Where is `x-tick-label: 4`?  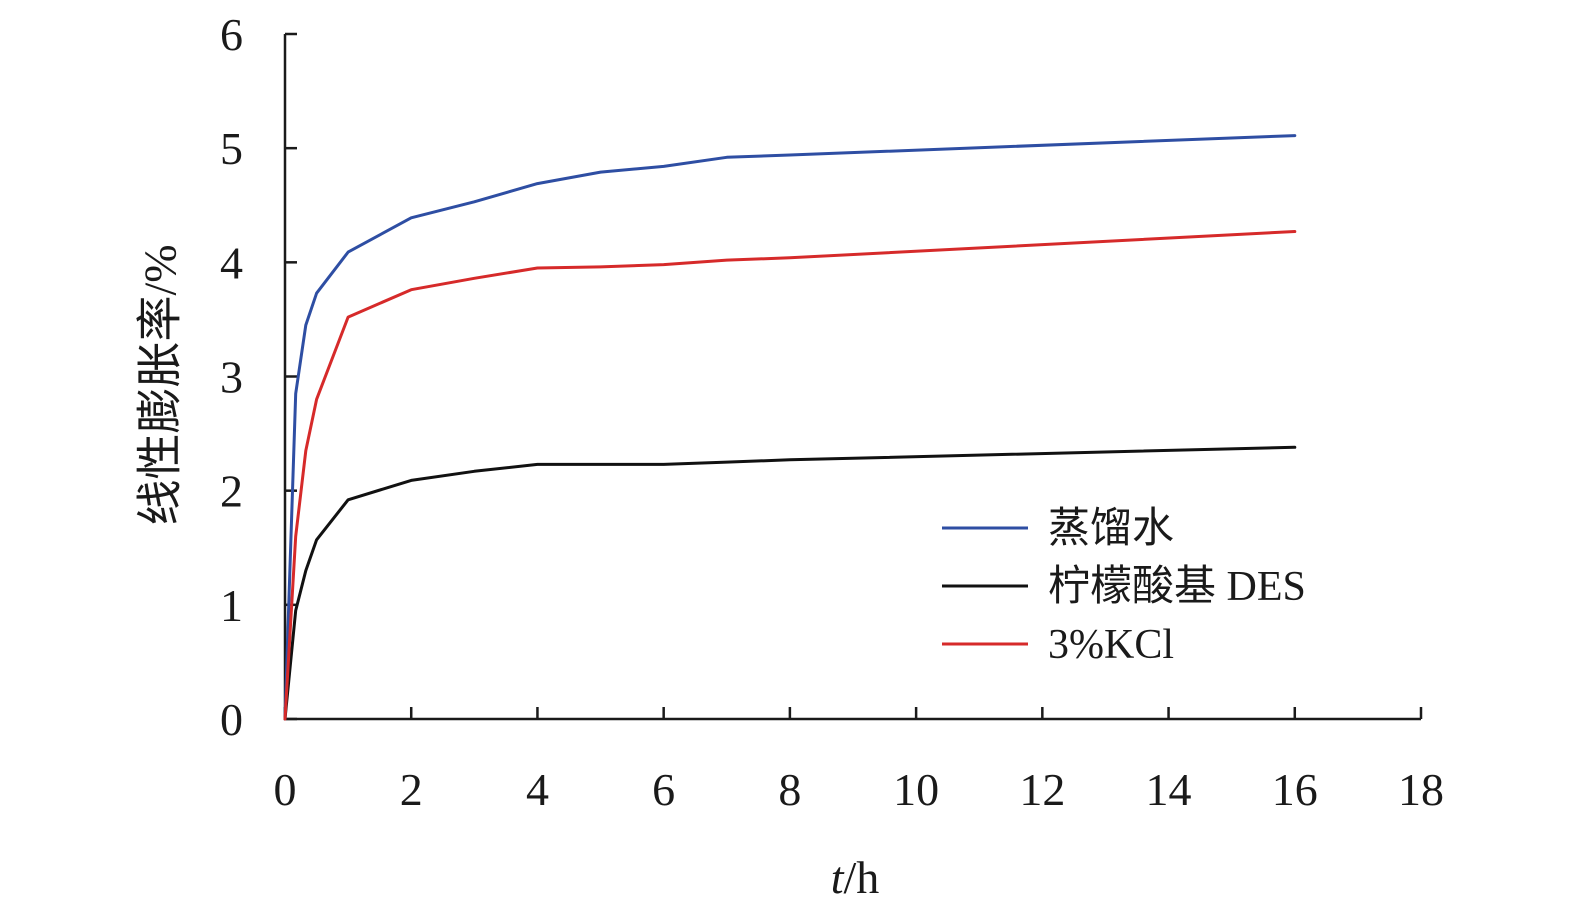 x-tick-label: 4 is located at coordinates (537, 789).